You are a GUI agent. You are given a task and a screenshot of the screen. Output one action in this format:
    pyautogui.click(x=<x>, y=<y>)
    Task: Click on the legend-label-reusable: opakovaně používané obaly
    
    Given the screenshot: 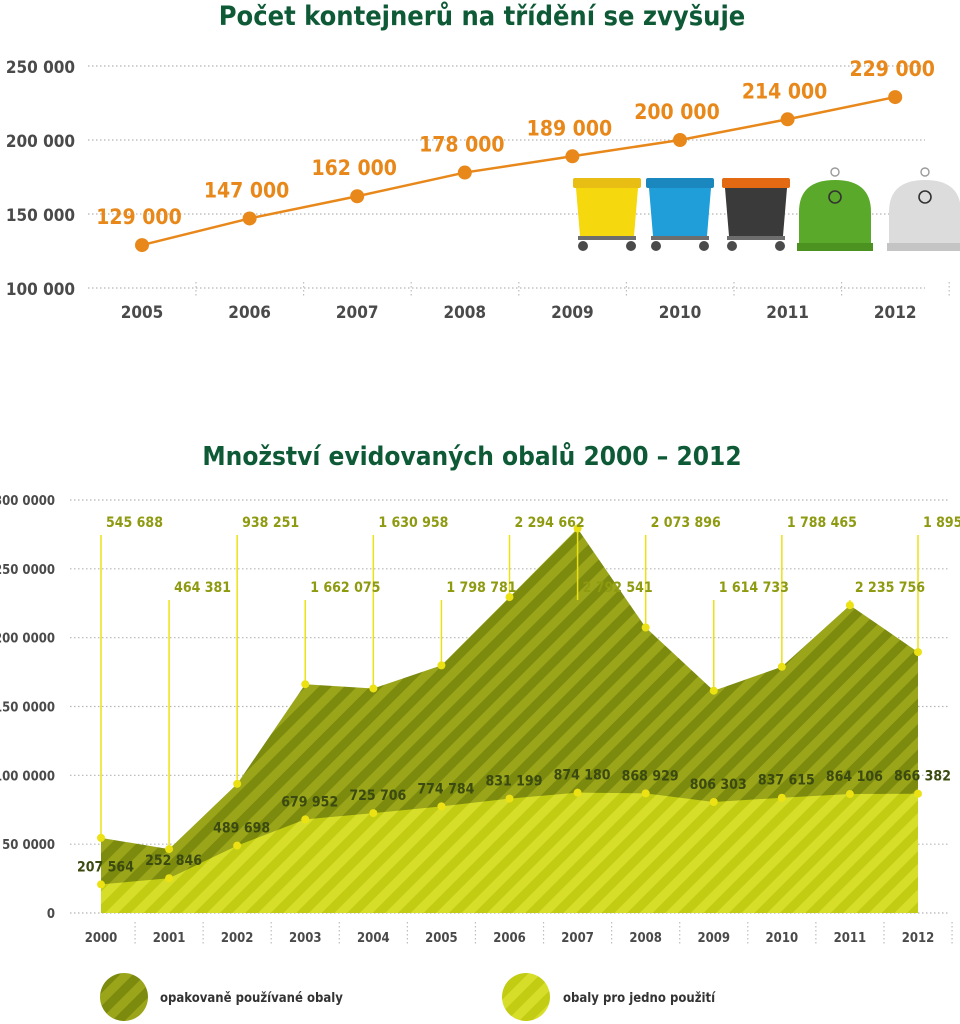 What is the action you would take?
    pyautogui.click(x=251, y=998)
    